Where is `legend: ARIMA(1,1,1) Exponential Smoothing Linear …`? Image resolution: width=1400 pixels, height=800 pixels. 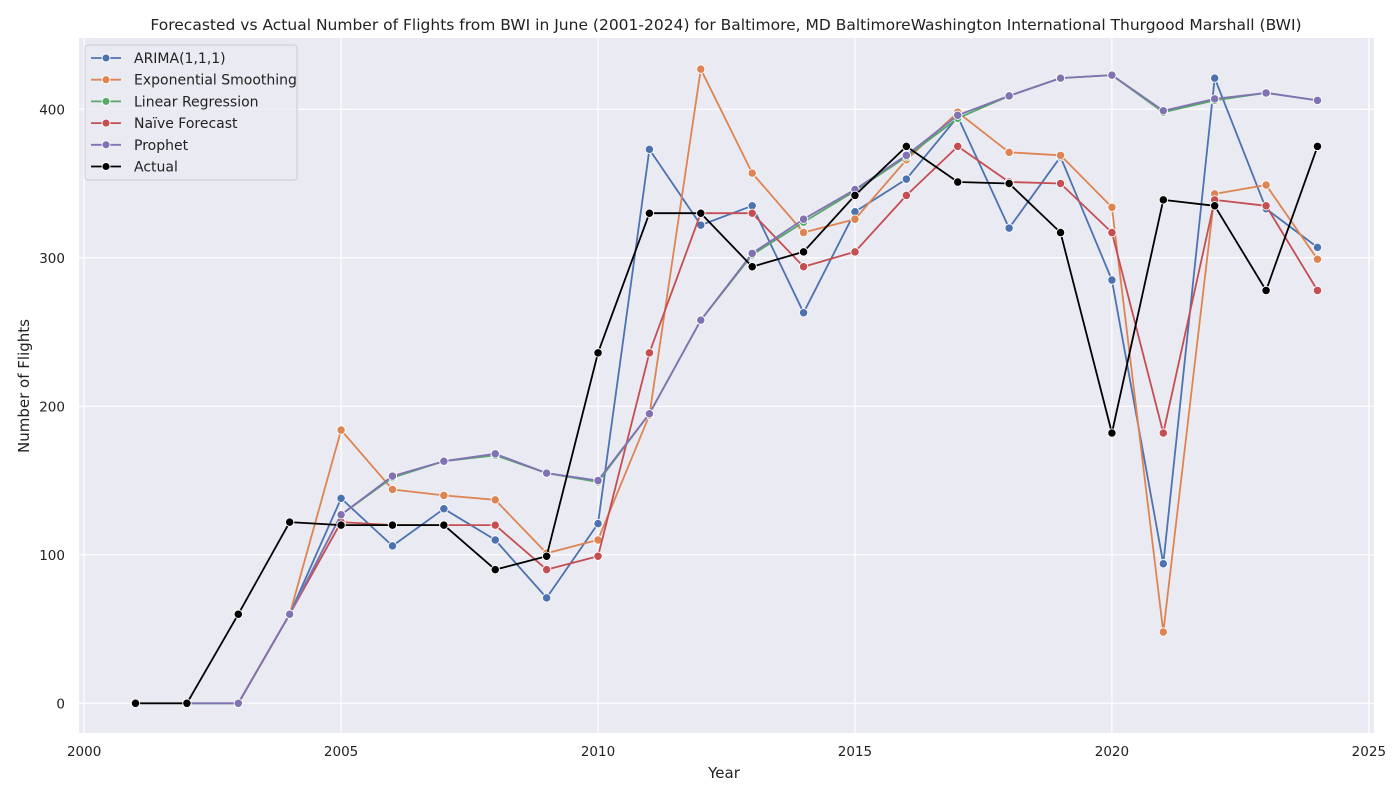
legend: ARIMA(1,1,1) Exponential Smoothing Linear … is located at coordinates (191, 112).